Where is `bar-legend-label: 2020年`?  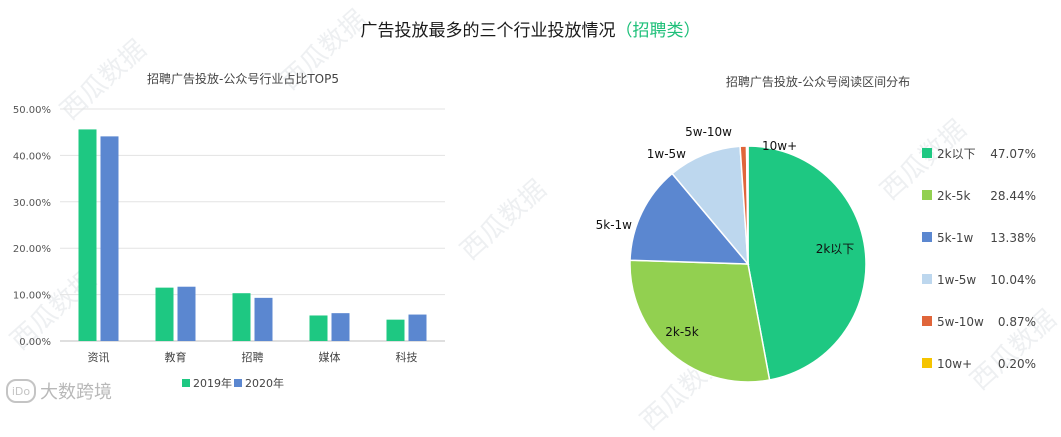
bar-legend-label: 2020年 is located at coordinates (264, 383).